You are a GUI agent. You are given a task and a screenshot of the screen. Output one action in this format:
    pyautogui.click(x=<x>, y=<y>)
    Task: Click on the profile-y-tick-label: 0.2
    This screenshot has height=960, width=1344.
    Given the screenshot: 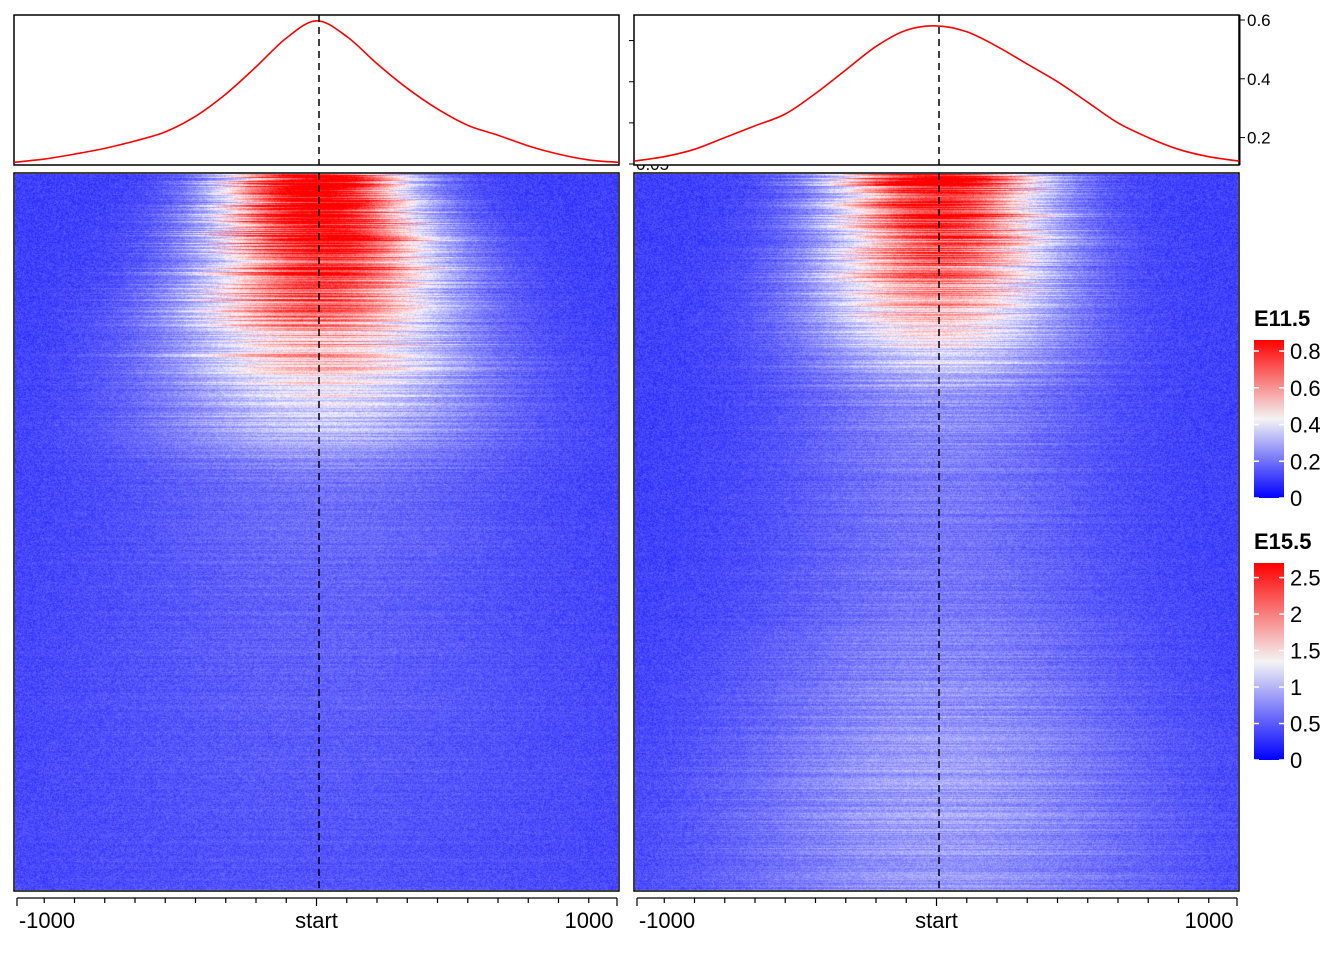 What is the action you would take?
    pyautogui.click(x=1259, y=138)
    